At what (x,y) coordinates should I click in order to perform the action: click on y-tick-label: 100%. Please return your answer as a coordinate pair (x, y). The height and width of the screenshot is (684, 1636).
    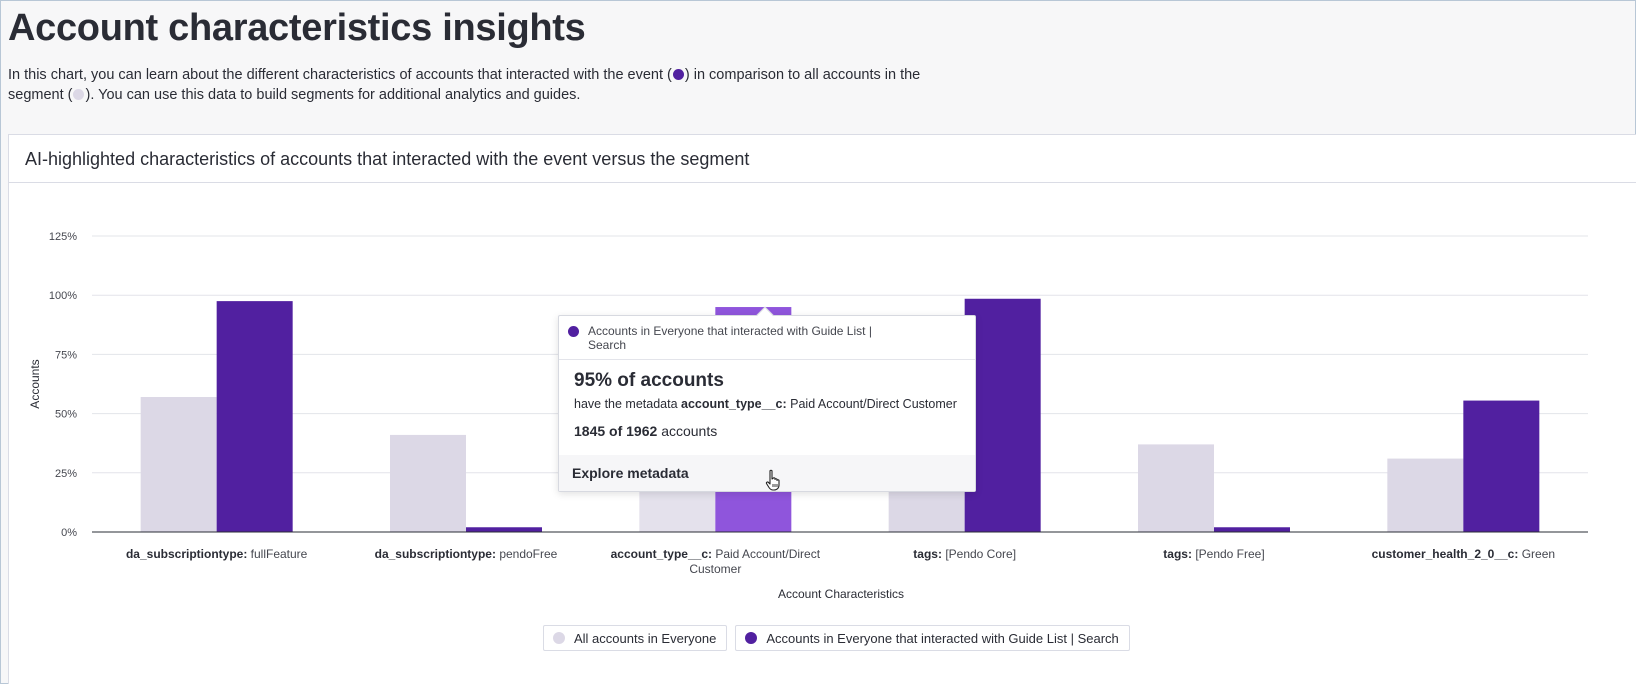
    Looking at the image, I should click on (63, 296).